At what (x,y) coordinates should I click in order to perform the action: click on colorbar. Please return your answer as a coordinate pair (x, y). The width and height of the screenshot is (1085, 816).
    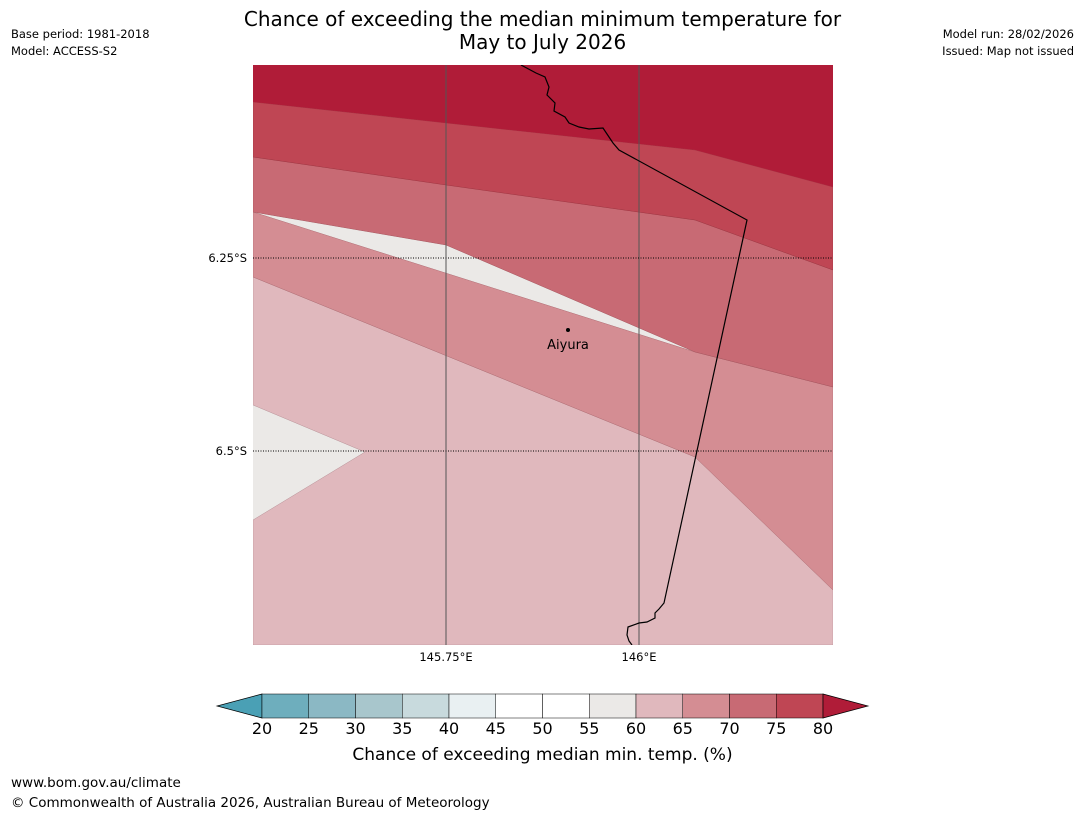
    Looking at the image, I should click on (542, 706).